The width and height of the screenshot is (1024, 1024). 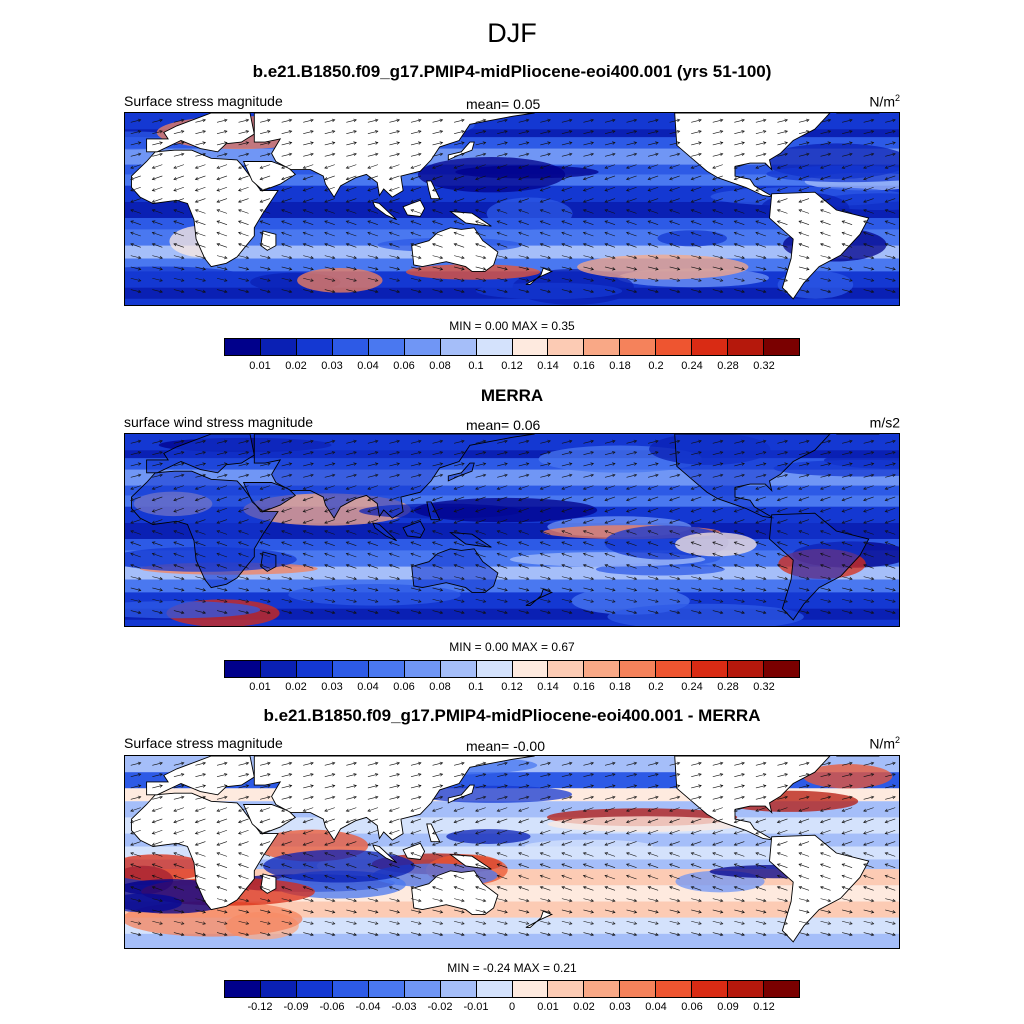 I want to click on contour-band, so click(x=512, y=252).